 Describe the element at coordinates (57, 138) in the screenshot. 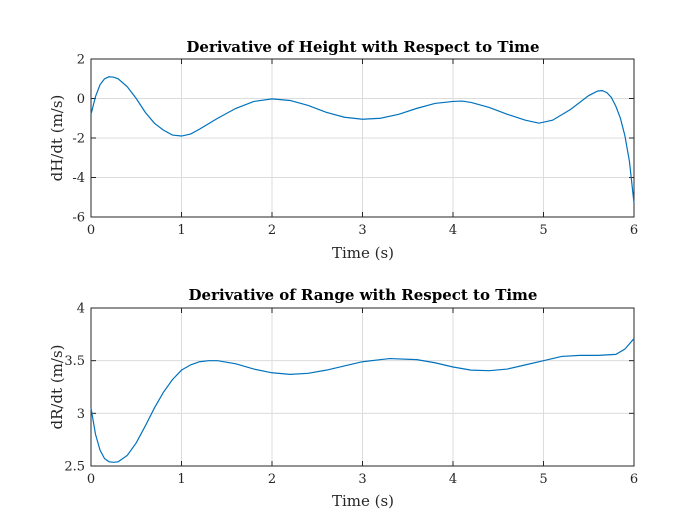

I see `y-axis-label: dH/dt (m/s)` at that location.